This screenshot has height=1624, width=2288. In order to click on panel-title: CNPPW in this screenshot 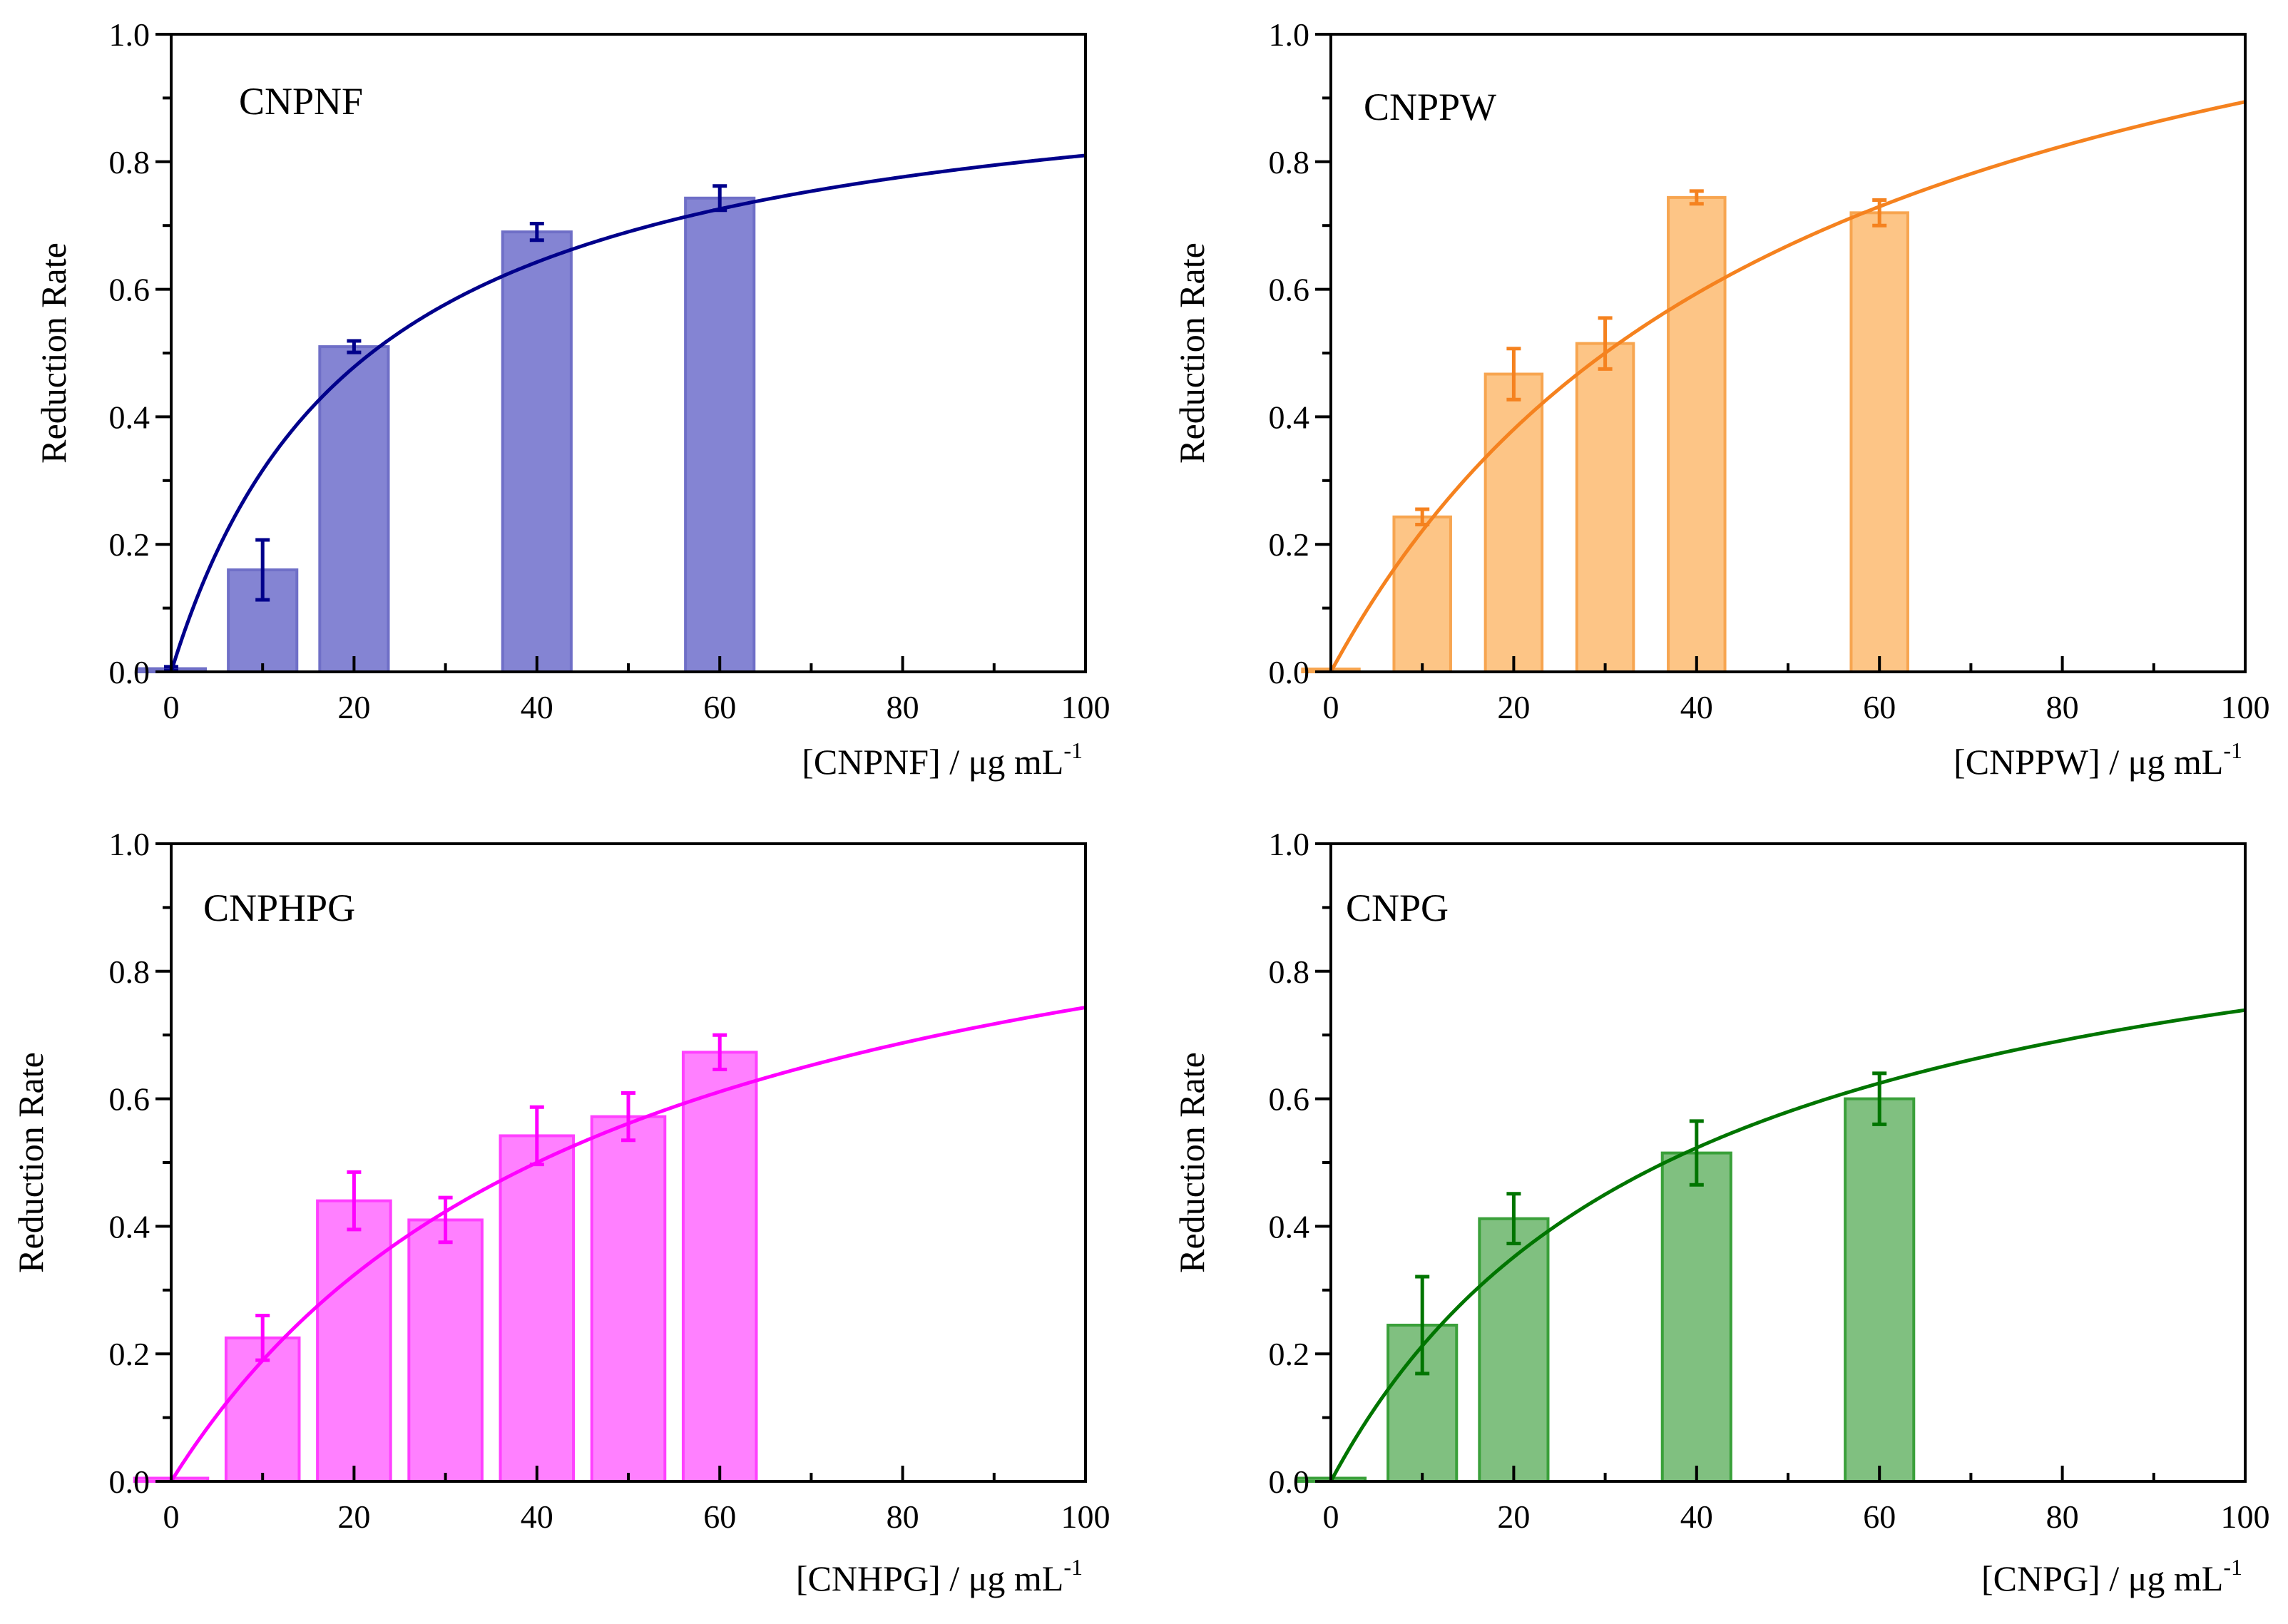, I will do `click(1430, 107)`.